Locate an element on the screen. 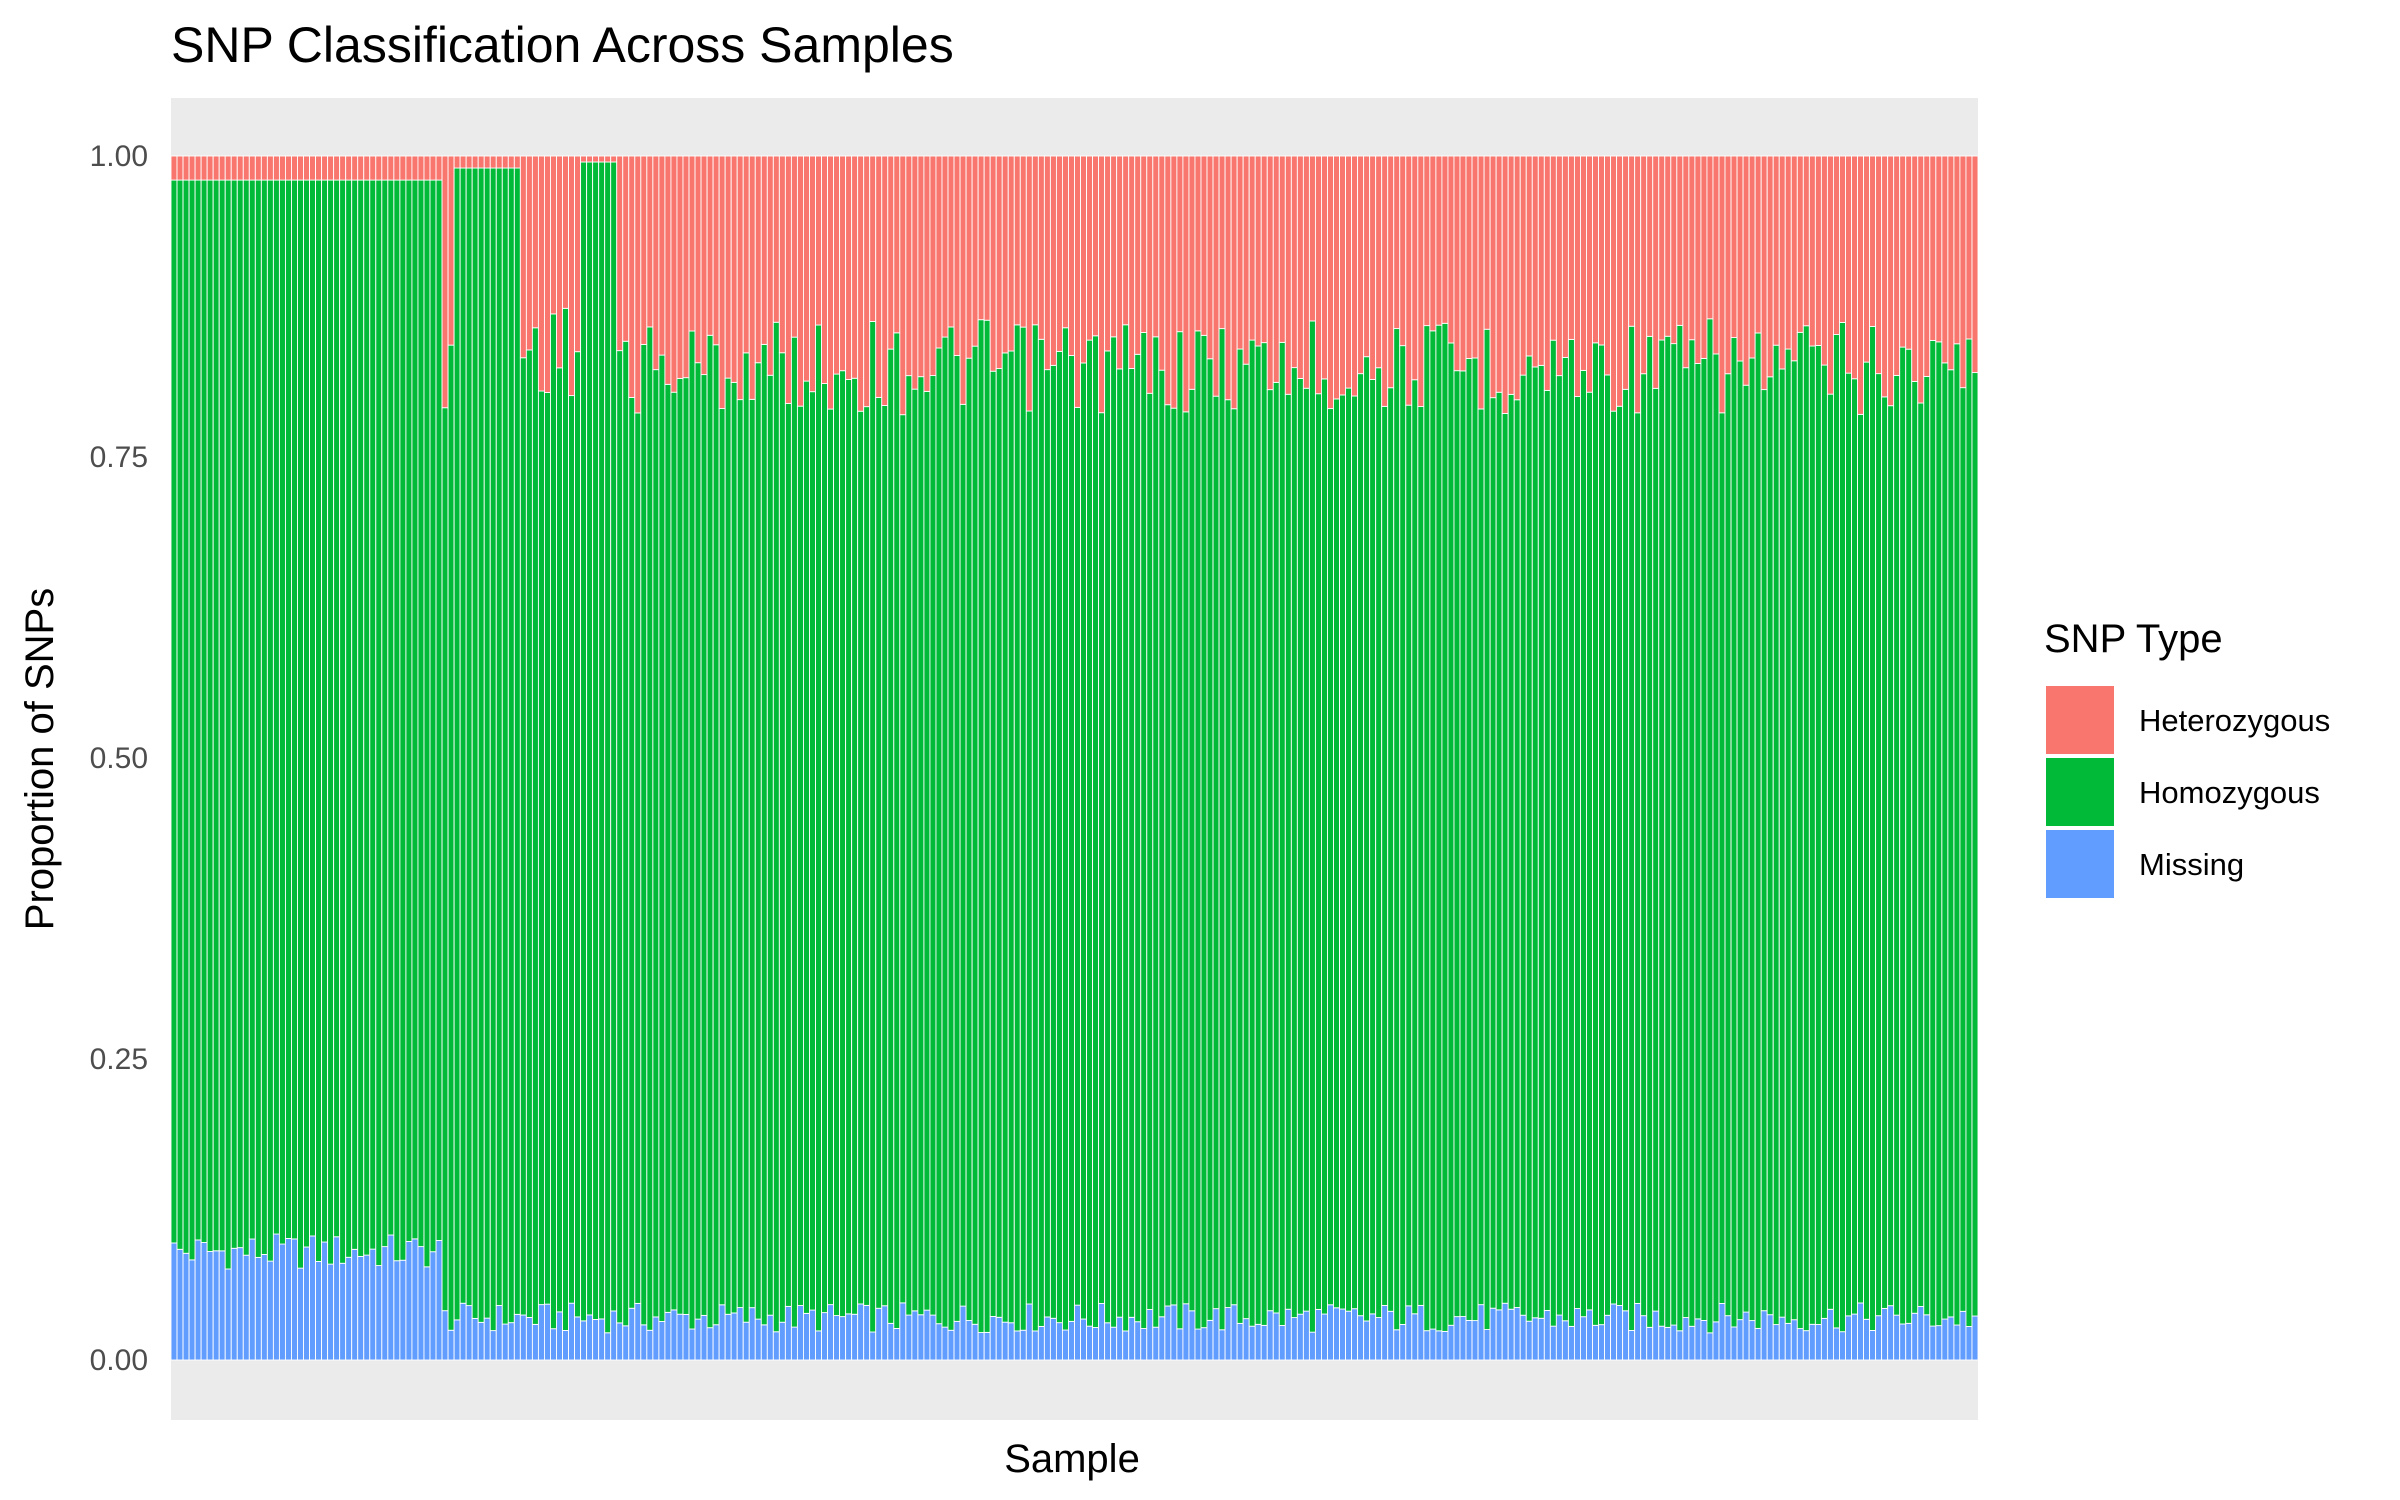 The width and height of the screenshot is (2400, 1500). x-axis-title: Sample is located at coordinates (1072, 1459).